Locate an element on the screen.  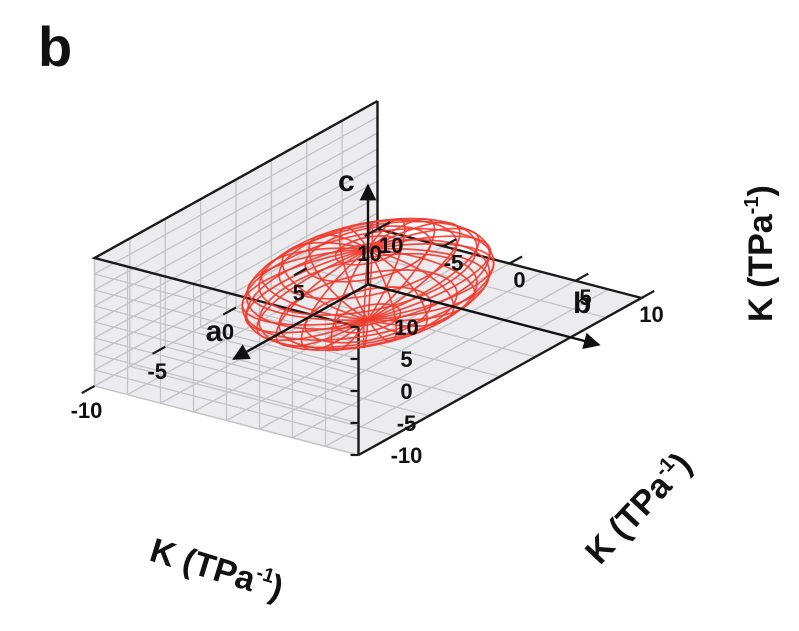
crystal-axis-a-arrow is located at coordinates (300, 322).